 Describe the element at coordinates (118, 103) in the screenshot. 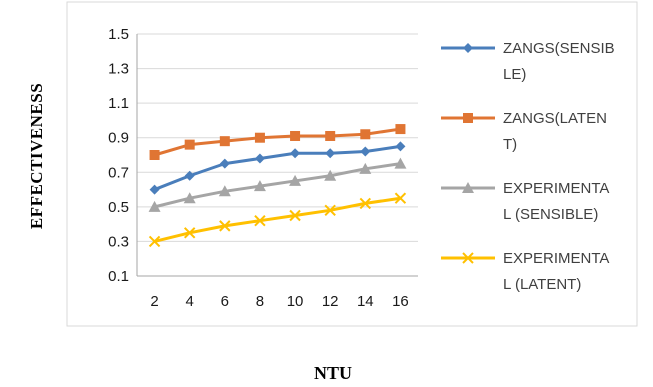

I see `y-tick-label: 1.1` at that location.